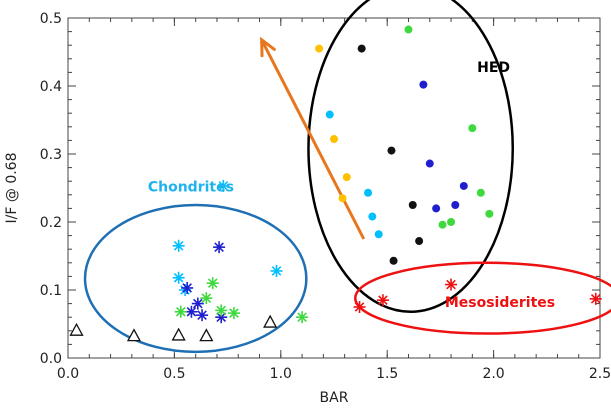 This screenshot has height=410, width=611. Describe the element at coordinates (500, 303) in the screenshot. I see `group-label-mesosiderites: Mesosiderites` at that location.